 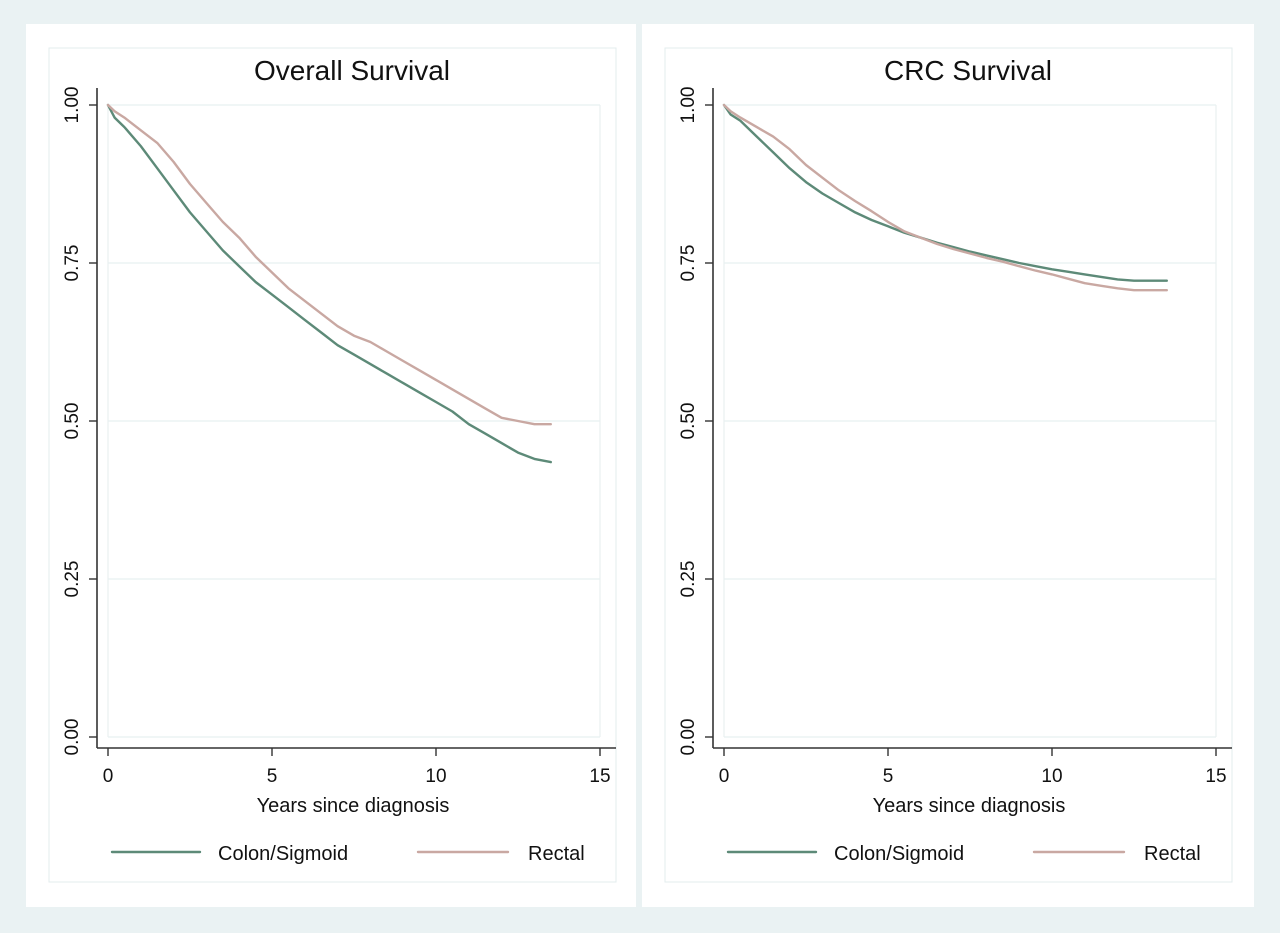 I want to click on series-line-colon-sigmoid, so click(x=329, y=283).